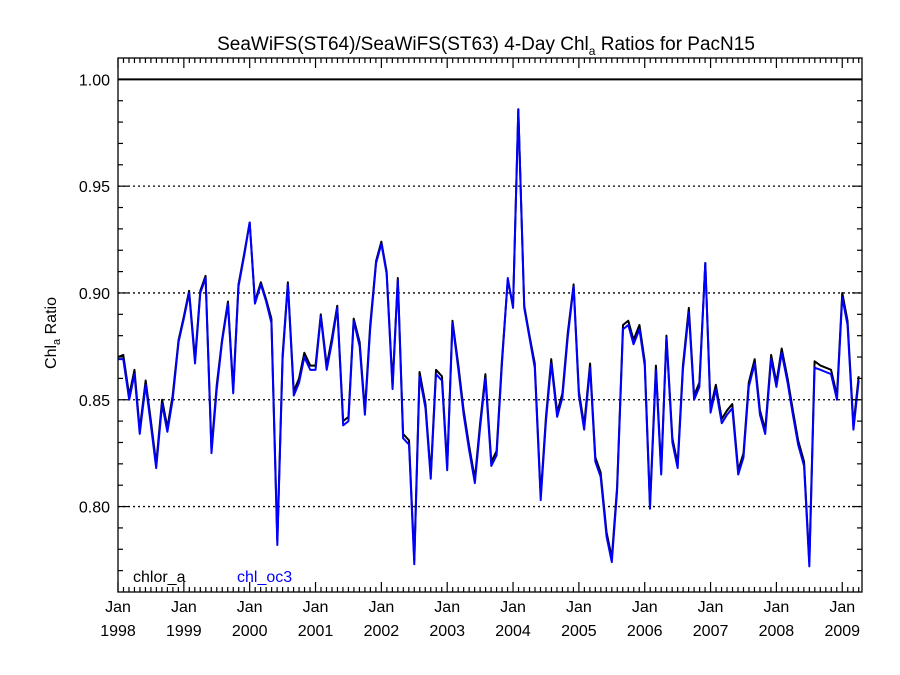  Describe the element at coordinates (403, 44) in the screenshot. I see `chart-title-main: SeaWiFS(ST64)/SeaWiFS(ST63) 4-Day Chl` at that location.